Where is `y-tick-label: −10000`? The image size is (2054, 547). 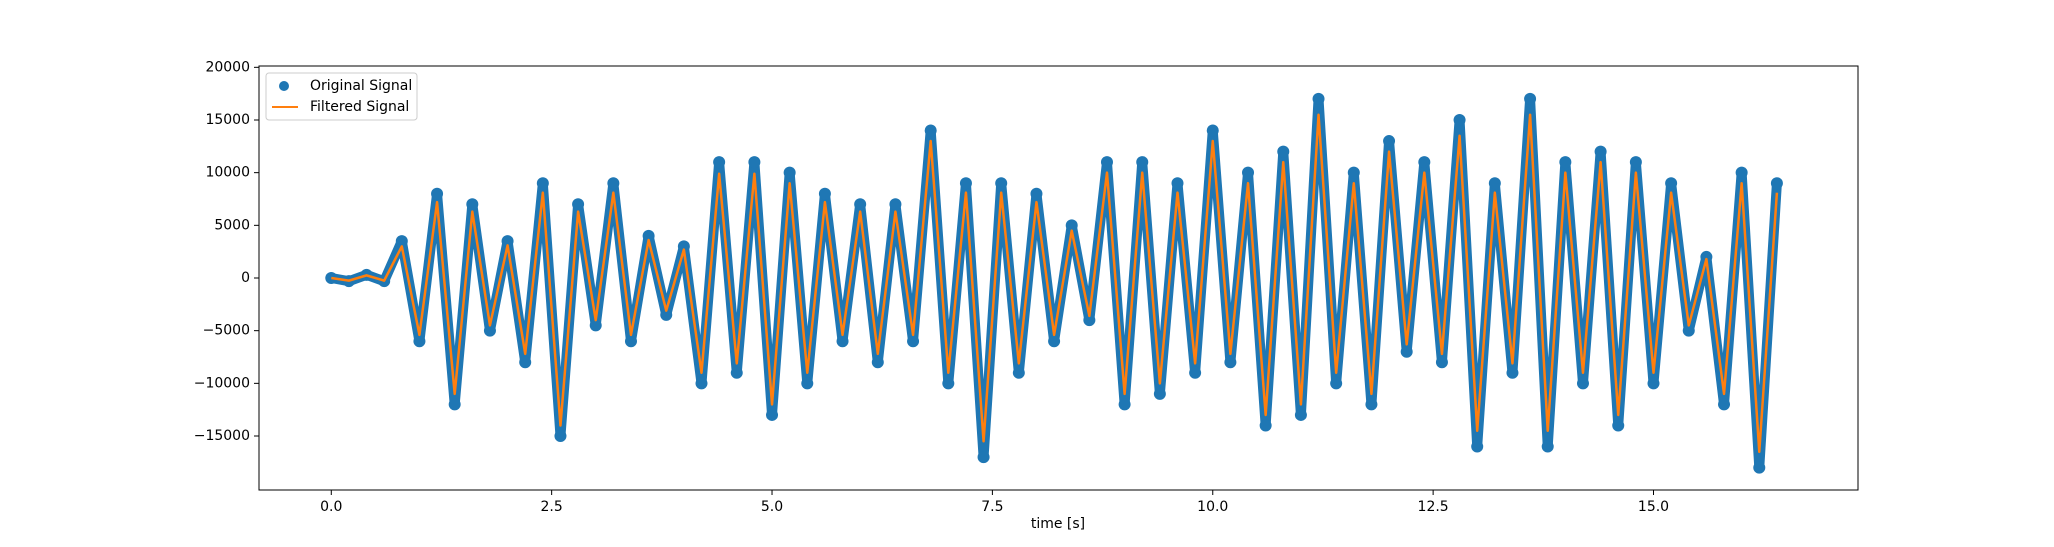
y-tick-label: −10000 is located at coordinates (222, 383).